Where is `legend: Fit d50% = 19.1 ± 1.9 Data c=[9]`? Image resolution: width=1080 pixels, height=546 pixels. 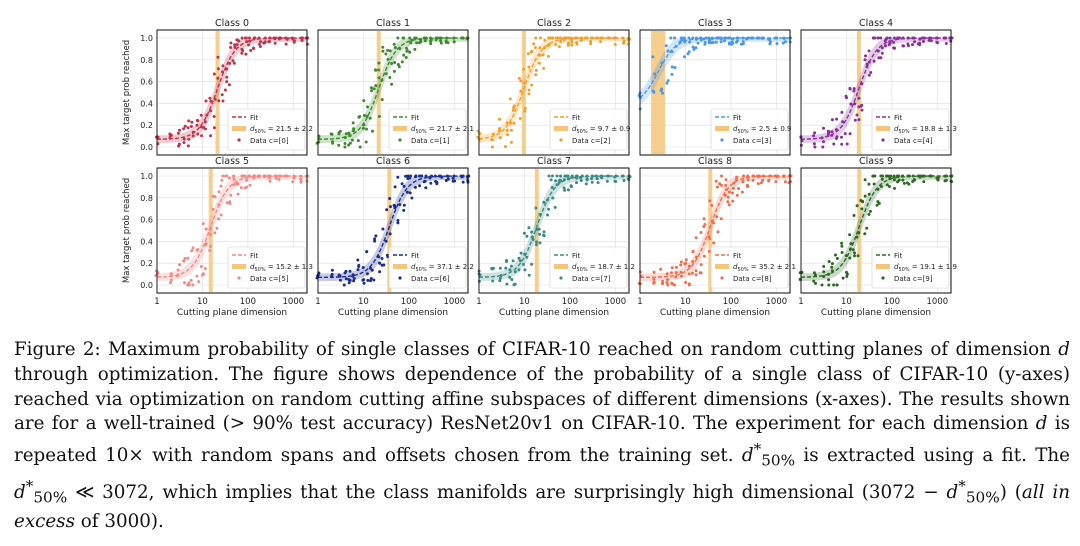
legend: Fit d50% = 19.1 ± 1.9 Data c=[9] is located at coordinates (914, 267).